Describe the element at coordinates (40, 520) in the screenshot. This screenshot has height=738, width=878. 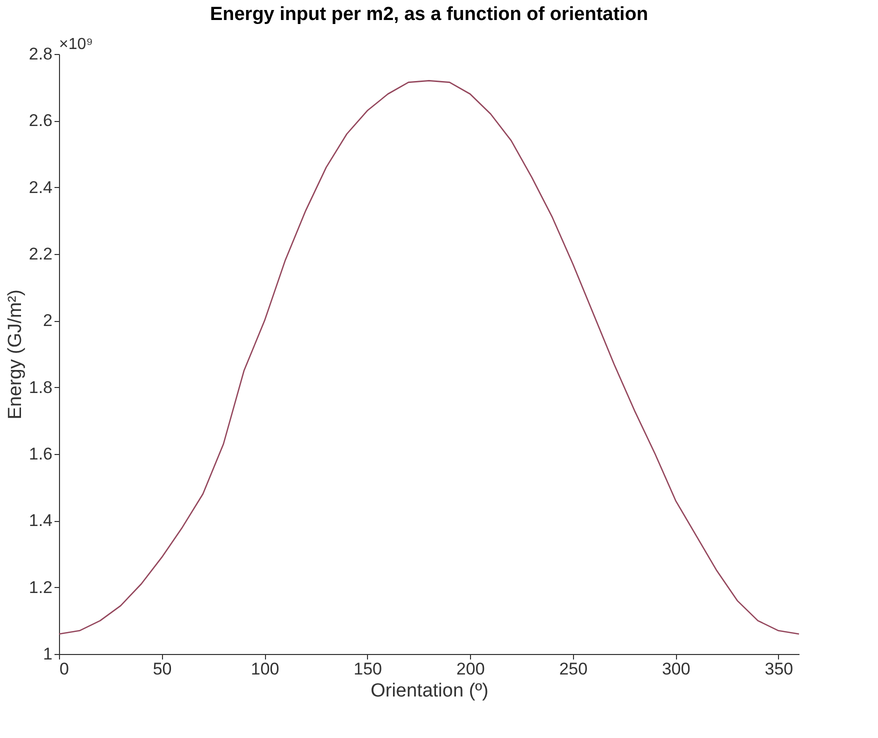
I see `y-tick-label: 1.4` at that location.